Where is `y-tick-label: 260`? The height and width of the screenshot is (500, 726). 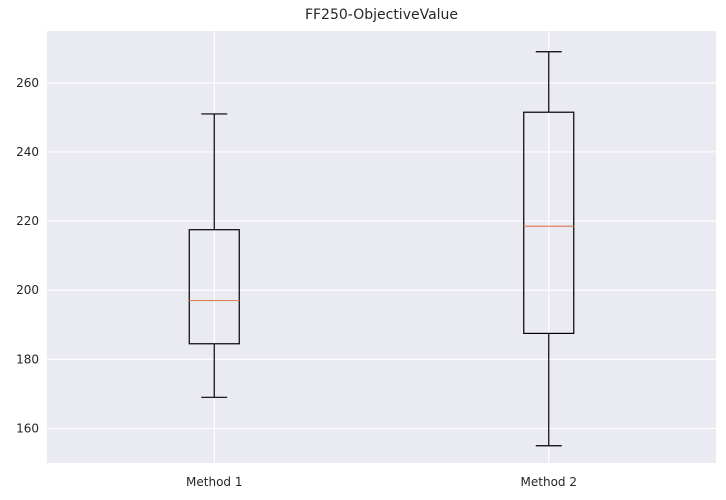 y-tick-label: 260 is located at coordinates (27, 83).